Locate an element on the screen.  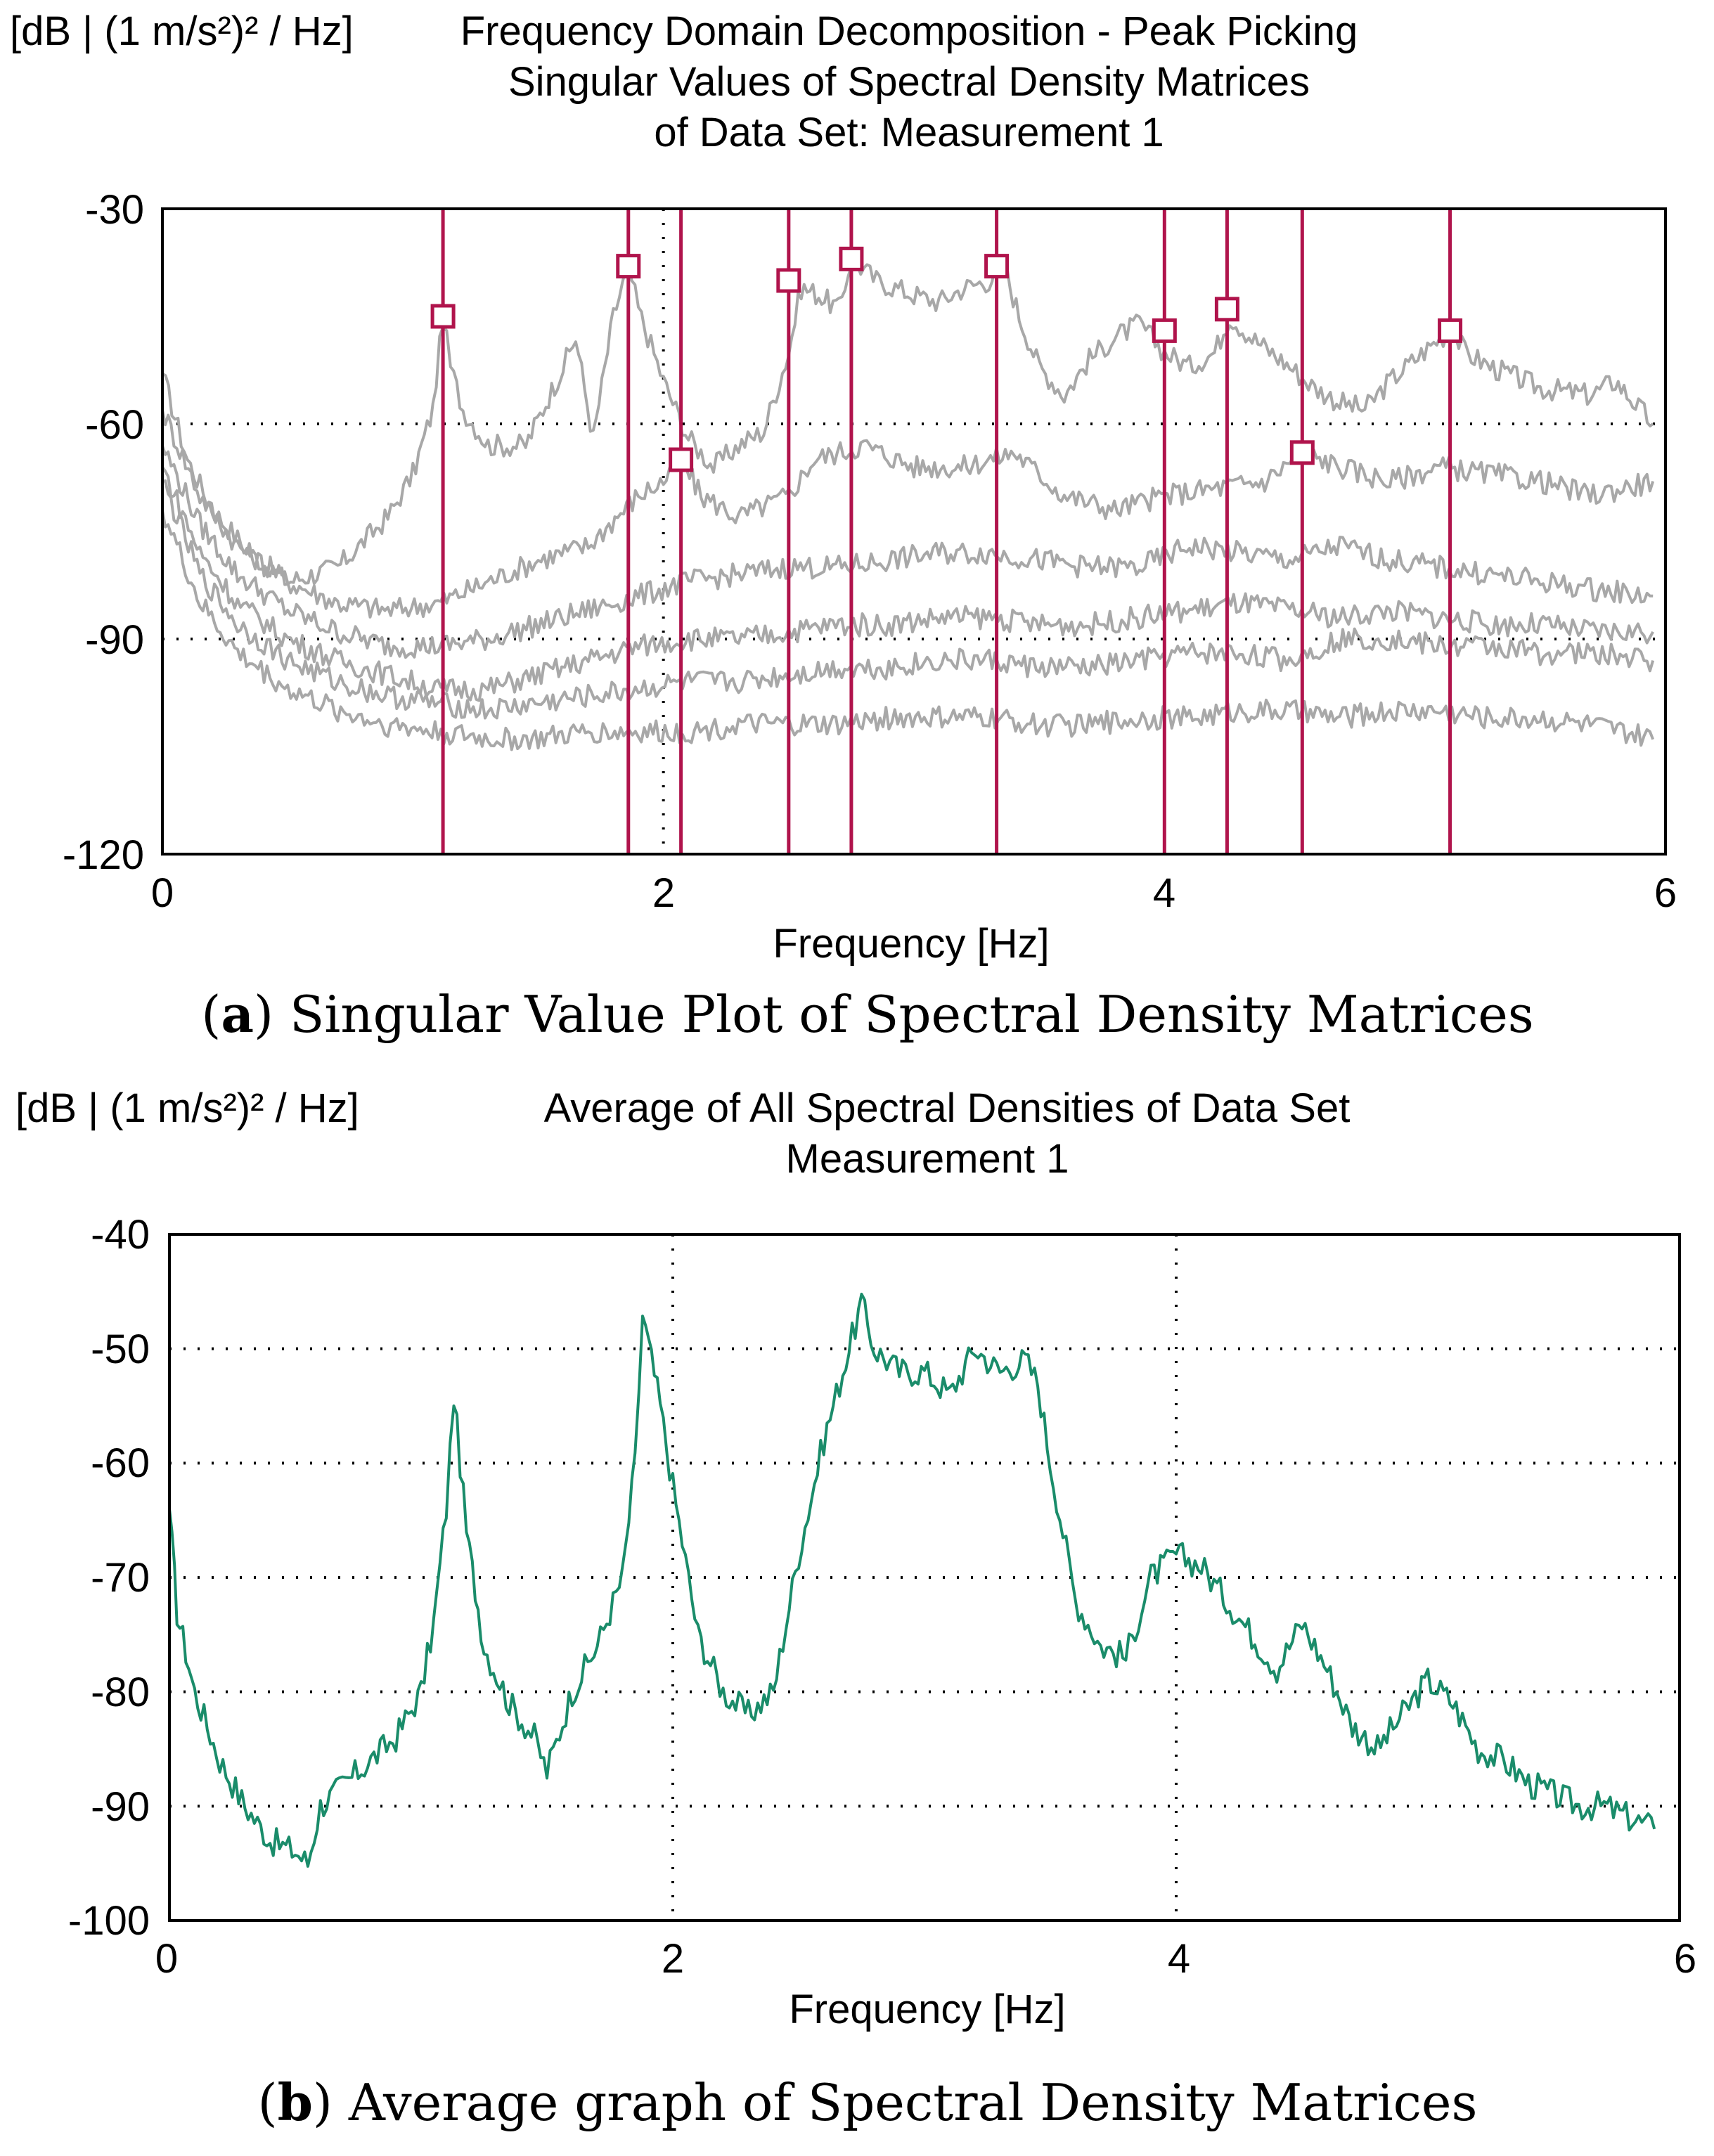
chart-a-unit-label: [dB | (1 m/s²)² / Hz] is located at coordinates (182, 31).